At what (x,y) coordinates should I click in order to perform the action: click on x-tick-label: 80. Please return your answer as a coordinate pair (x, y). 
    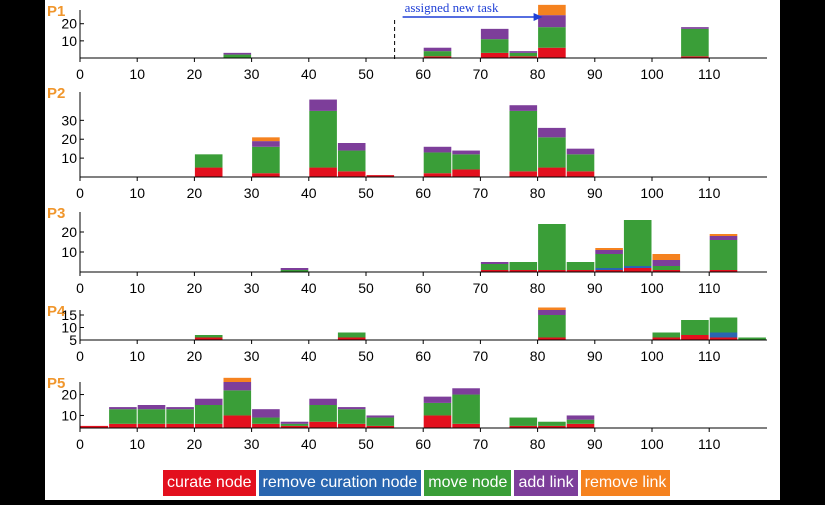
    Looking at the image, I should click on (538, 74).